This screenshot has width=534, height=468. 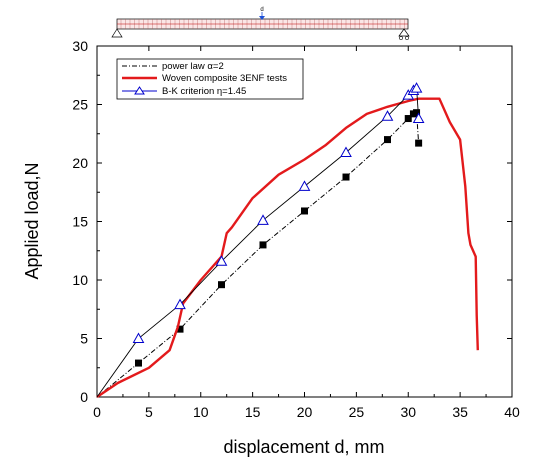 I want to click on left-support-icon, so click(x=117, y=33).